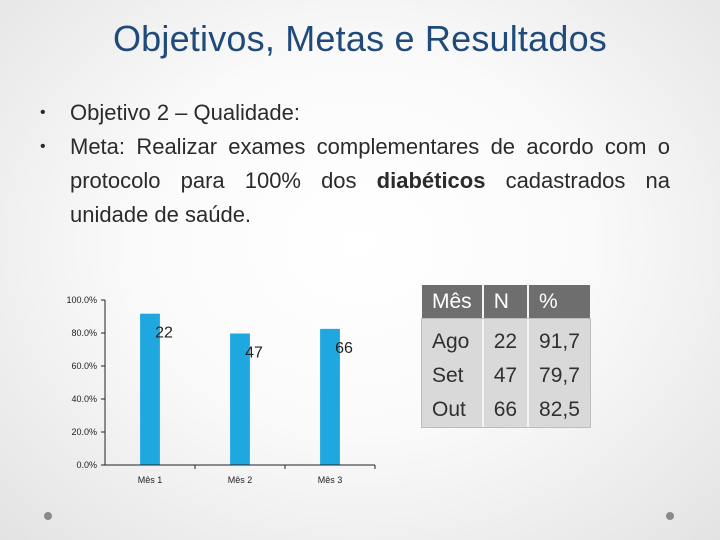  What do you see at coordinates (370, 197) in the screenshot?
I see `bullet-goal-suffix: cadastrados na unidade de saúde.` at bounding box center [370, 197].